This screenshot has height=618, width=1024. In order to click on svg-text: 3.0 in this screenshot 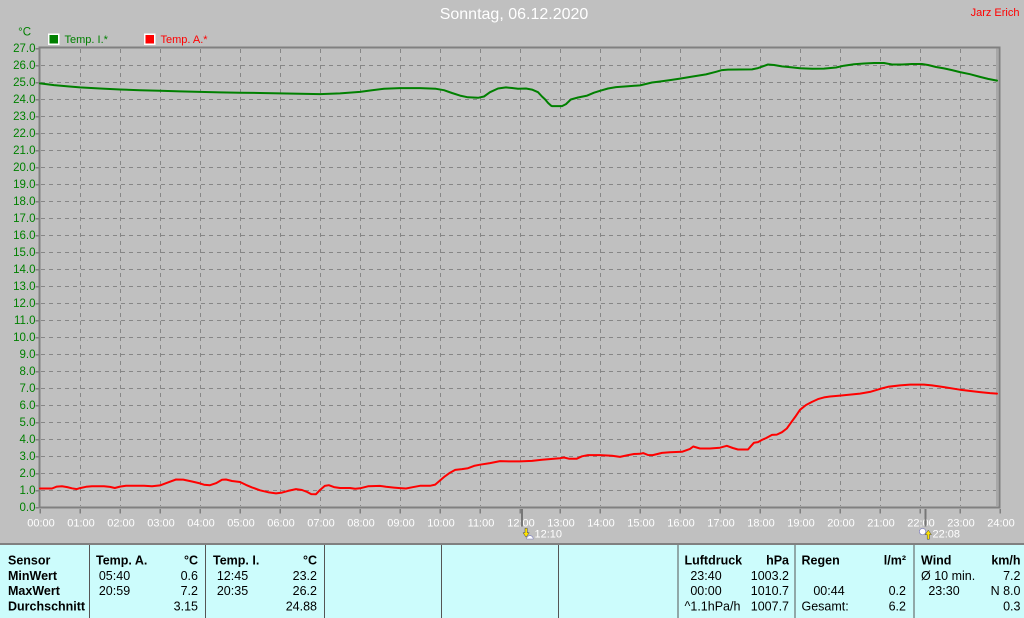, I will do `click(28, 457)`.